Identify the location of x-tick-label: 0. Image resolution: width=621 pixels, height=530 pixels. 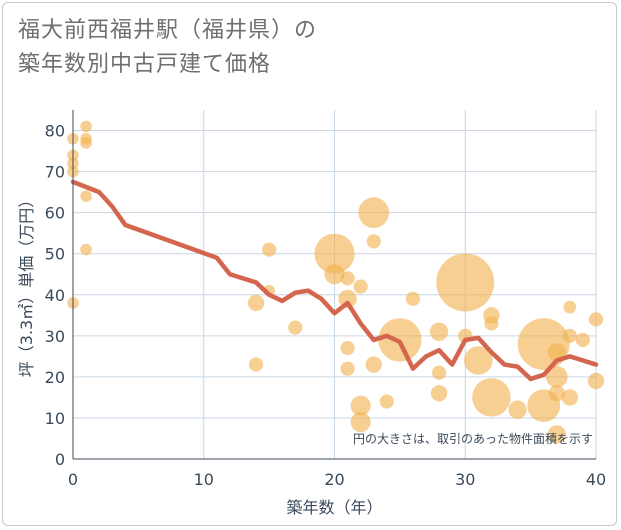
(73, 479).